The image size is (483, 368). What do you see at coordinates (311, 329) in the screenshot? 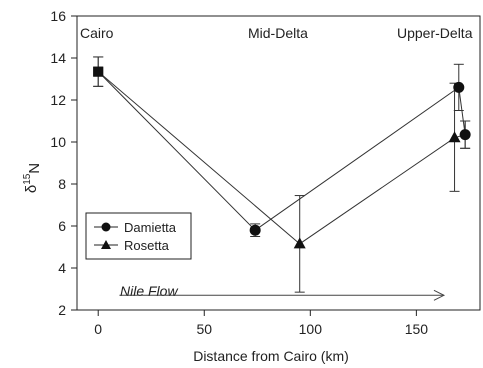
I see `x-tick-label-100: 100` at bounding box center [311, 329].